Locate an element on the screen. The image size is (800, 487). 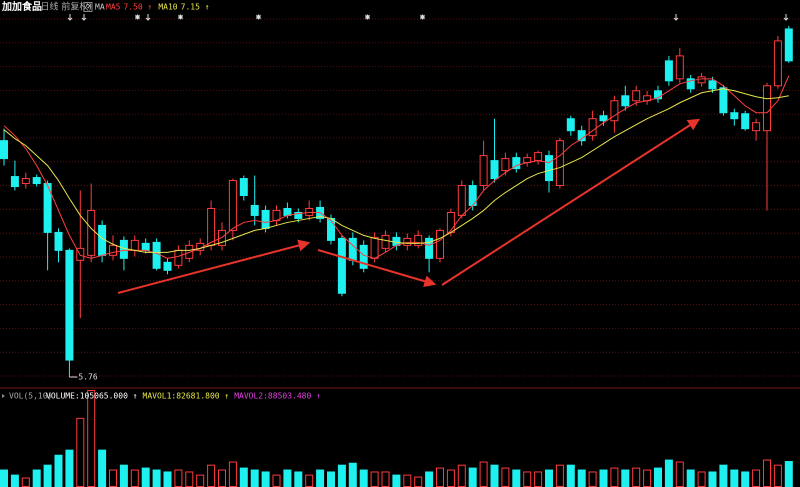
volume-readout: MAVOL1:82681.800 ↑ is located at coordinates (186, 396).